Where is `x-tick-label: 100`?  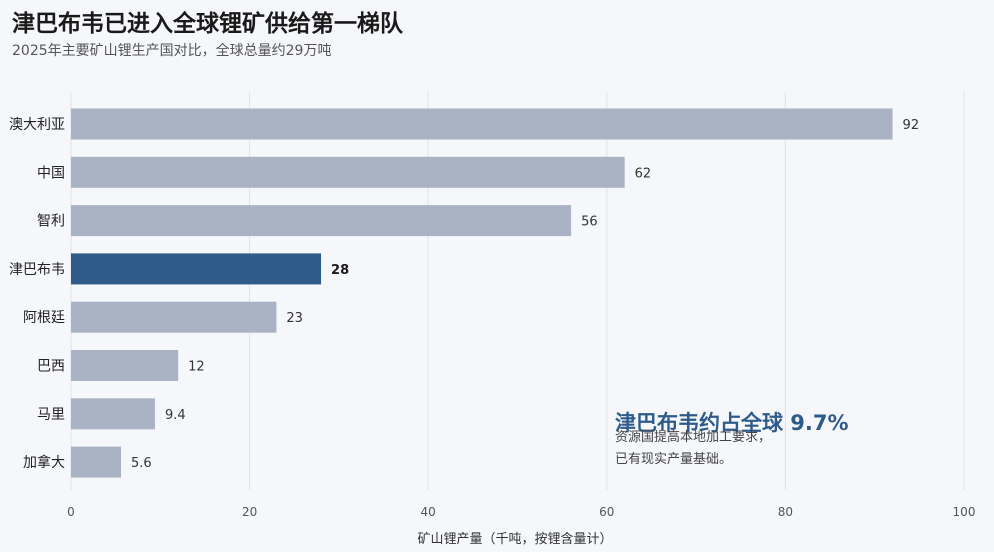
x-tick-label: 100 is located at coordinates (964, 512).